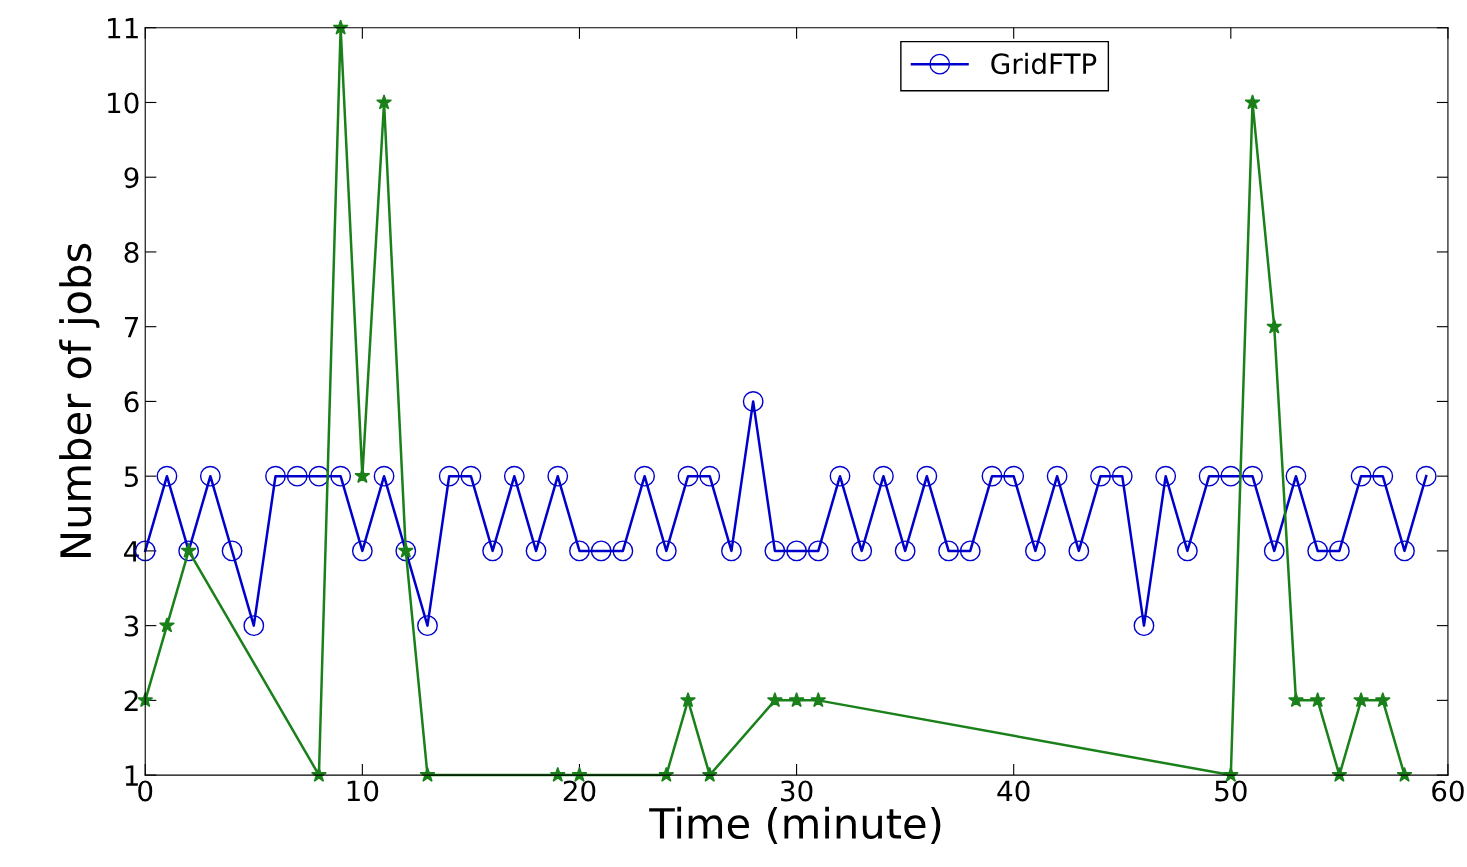  I want to click on y-axis-title: Number of jobs, so click(79, 400).